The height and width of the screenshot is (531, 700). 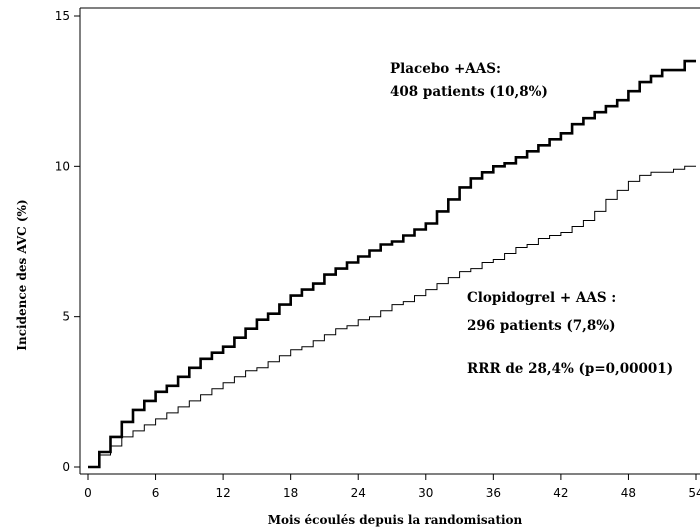 I want to click on y-tick-label-1: 5, so click(x=66, y=317).